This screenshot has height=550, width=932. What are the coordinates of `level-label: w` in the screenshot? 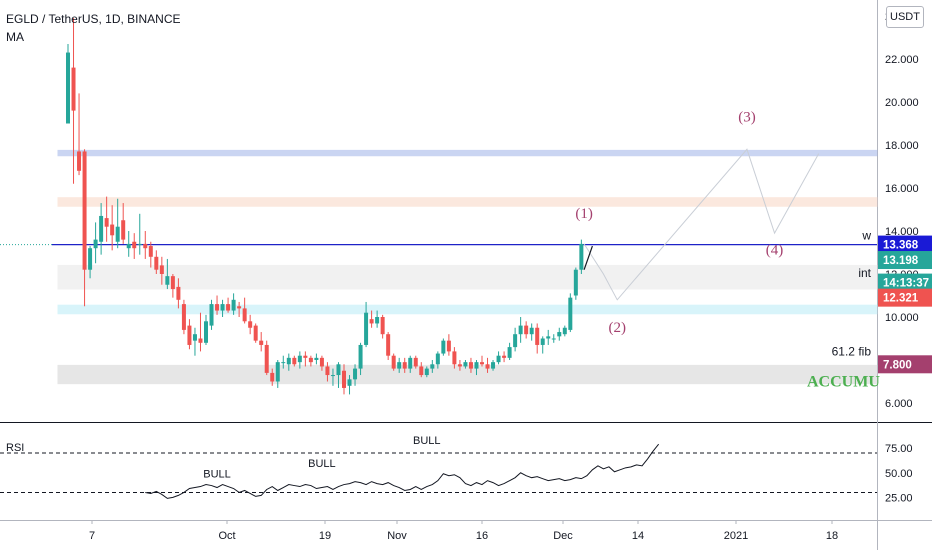 It's located at (866, 236).